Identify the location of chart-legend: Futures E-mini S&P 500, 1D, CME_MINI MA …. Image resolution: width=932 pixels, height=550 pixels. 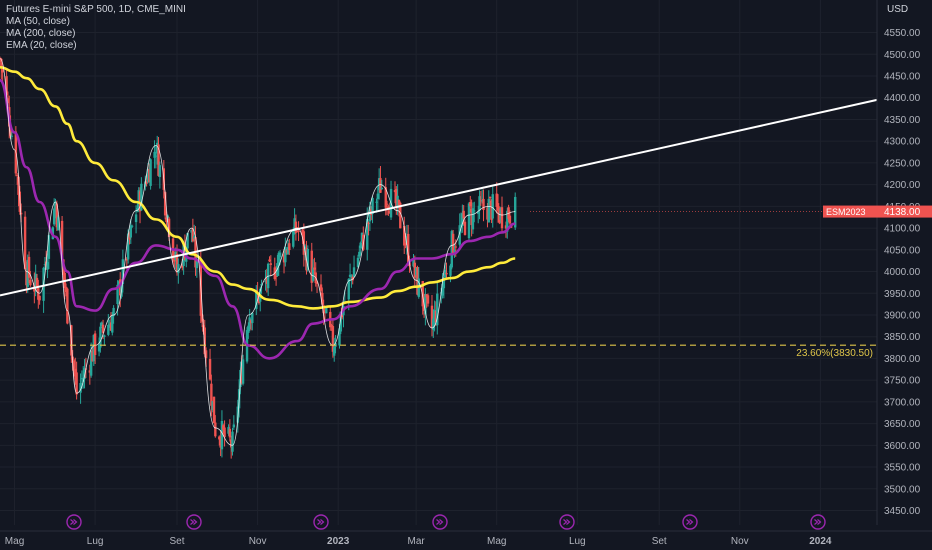
(96, 28).